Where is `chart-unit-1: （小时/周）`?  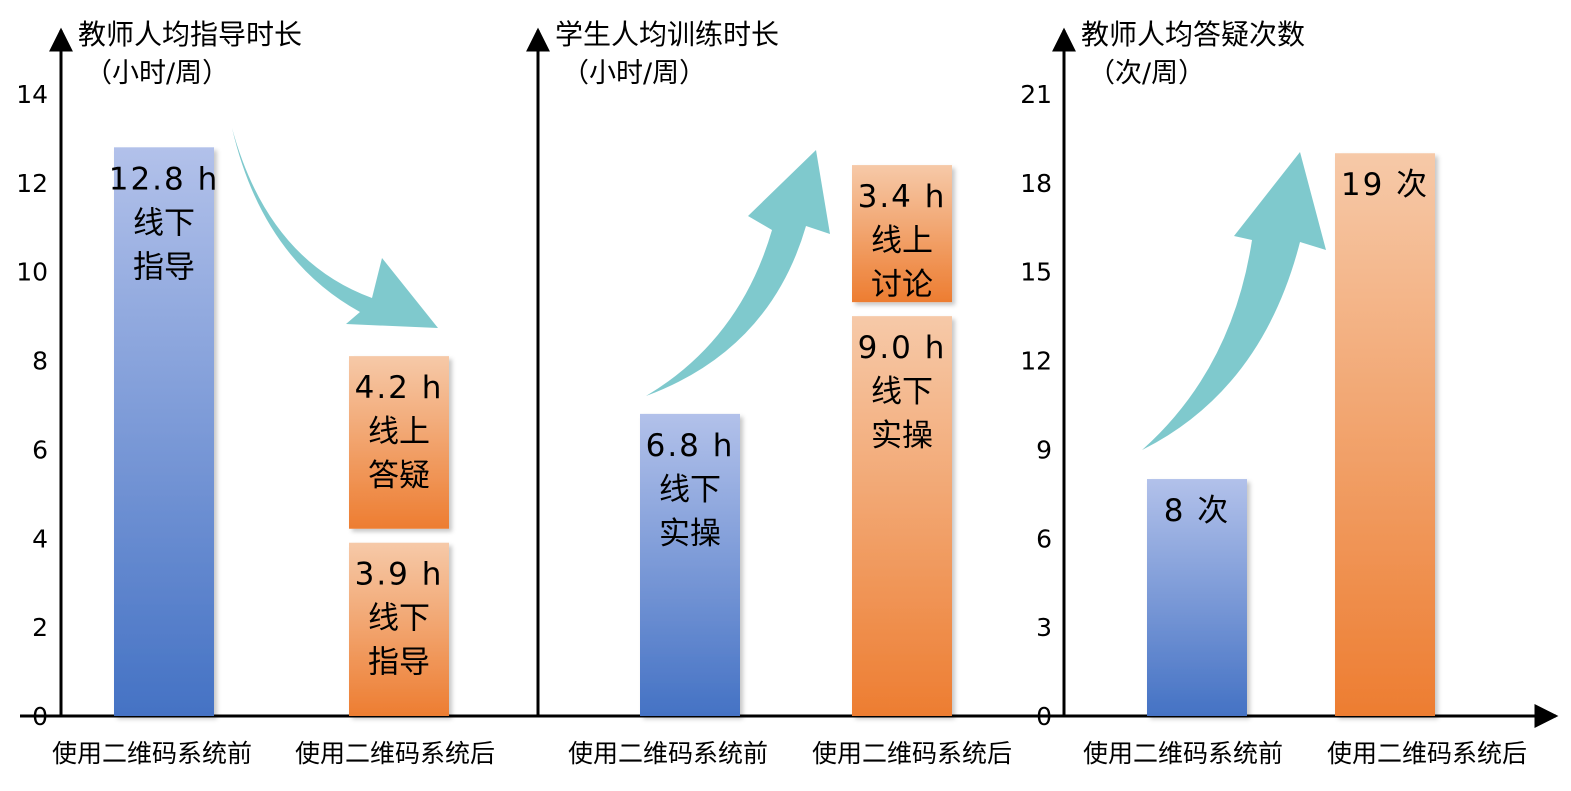
chart-unit-1: （小时/周） is located at coordinates (157, 73).